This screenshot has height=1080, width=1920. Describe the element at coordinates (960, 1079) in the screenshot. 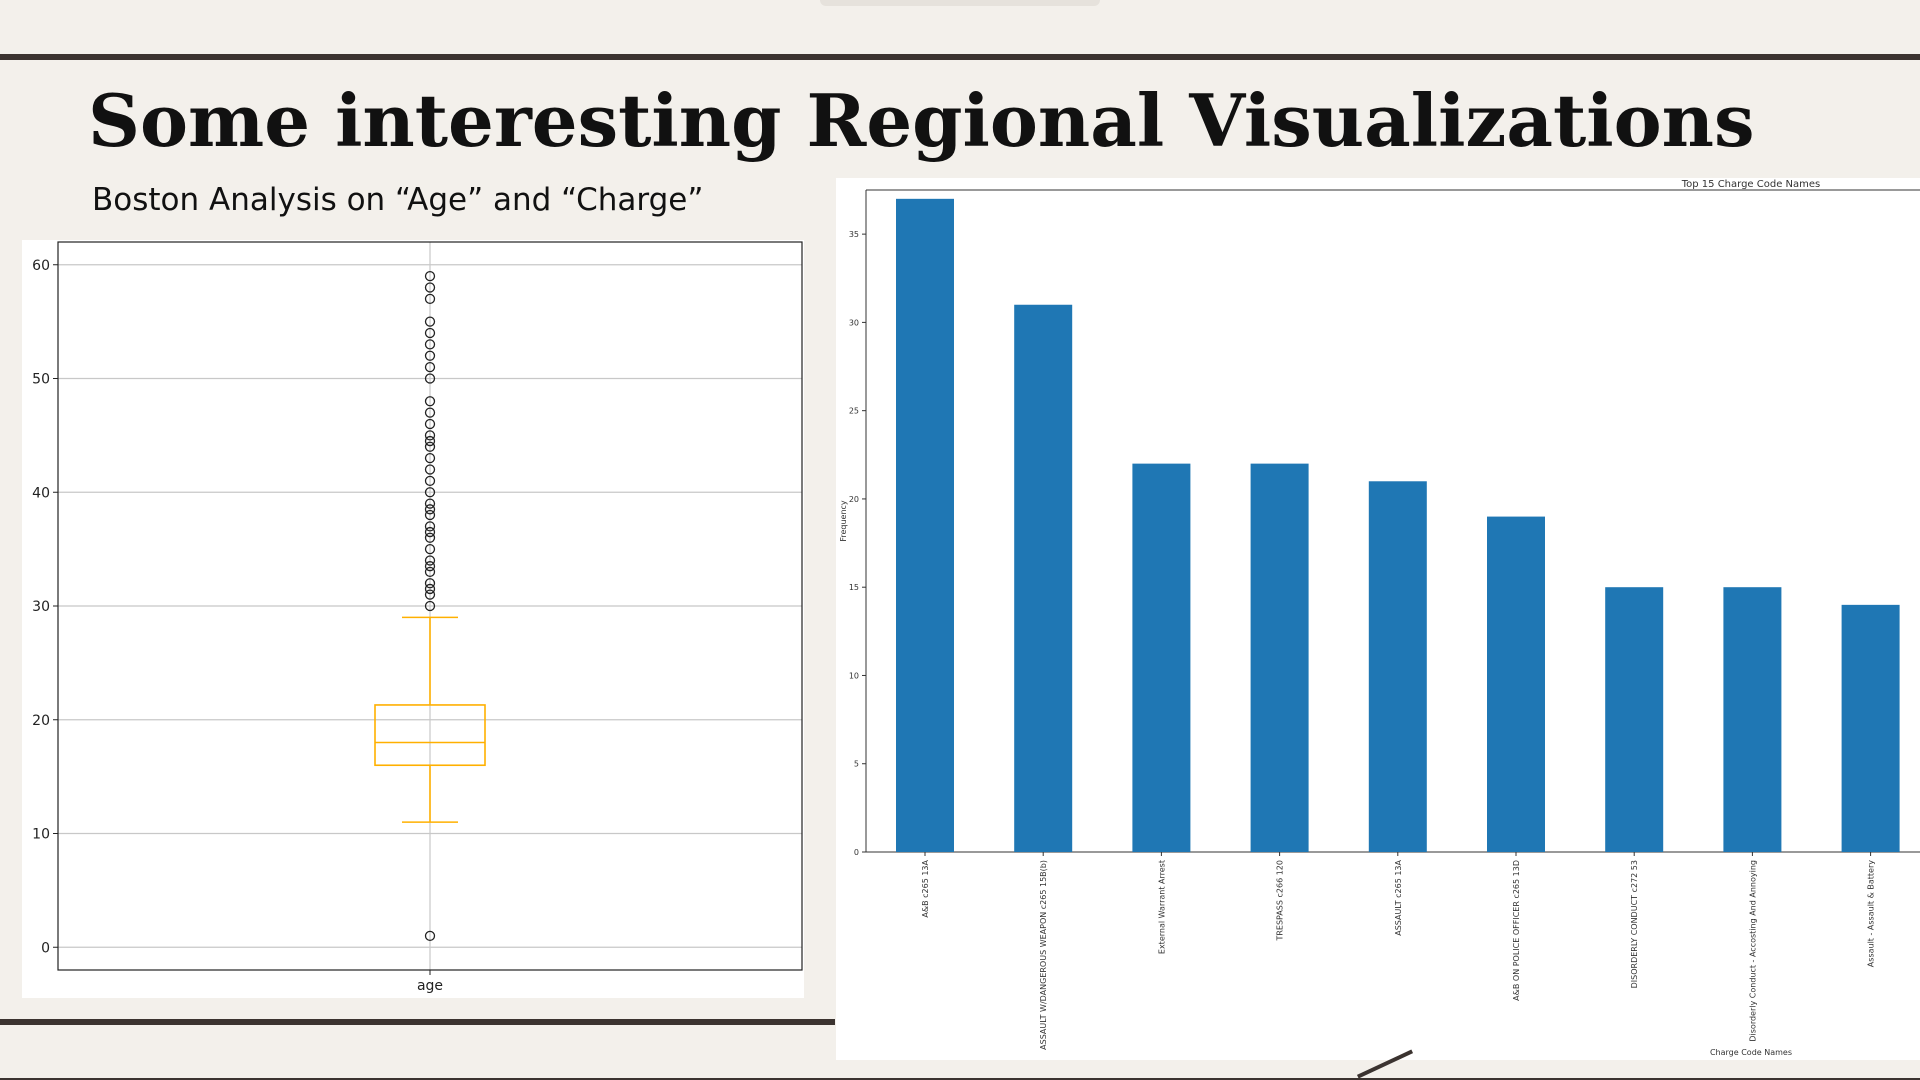

I see `footer-line` at that location.